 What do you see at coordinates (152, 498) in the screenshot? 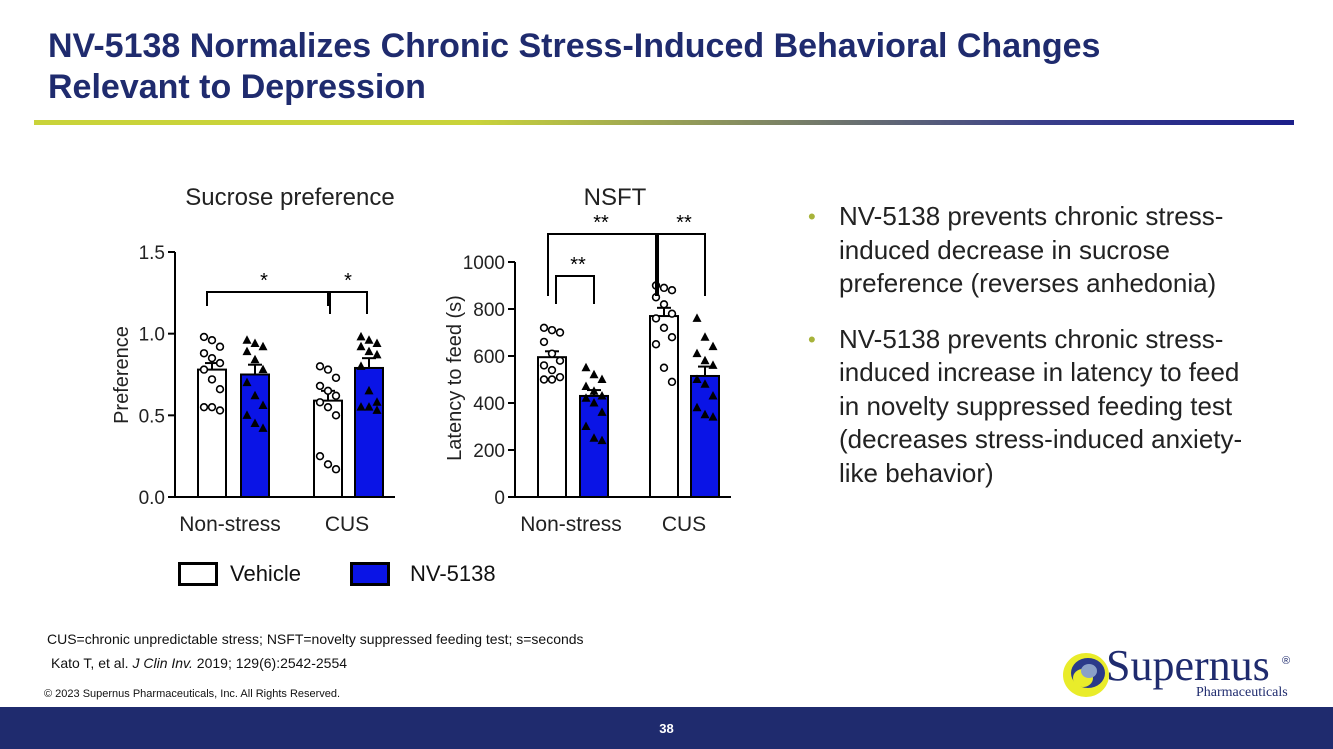
I see `chart1-y-tick-label: 0.0` at bounding box center [152, 498].